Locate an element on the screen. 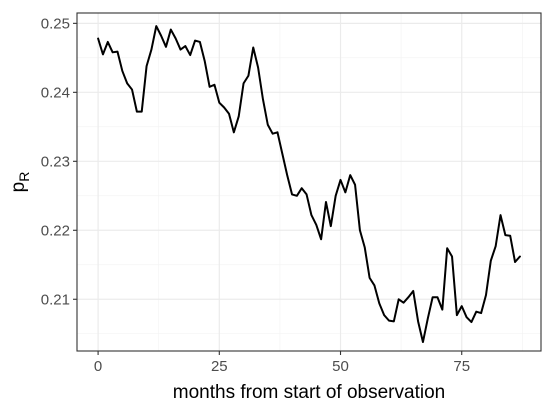 Image resolution: width=550 pixels, height=406 pixels. y-tick-label: 0.25 is located at coordinates (55, 23).